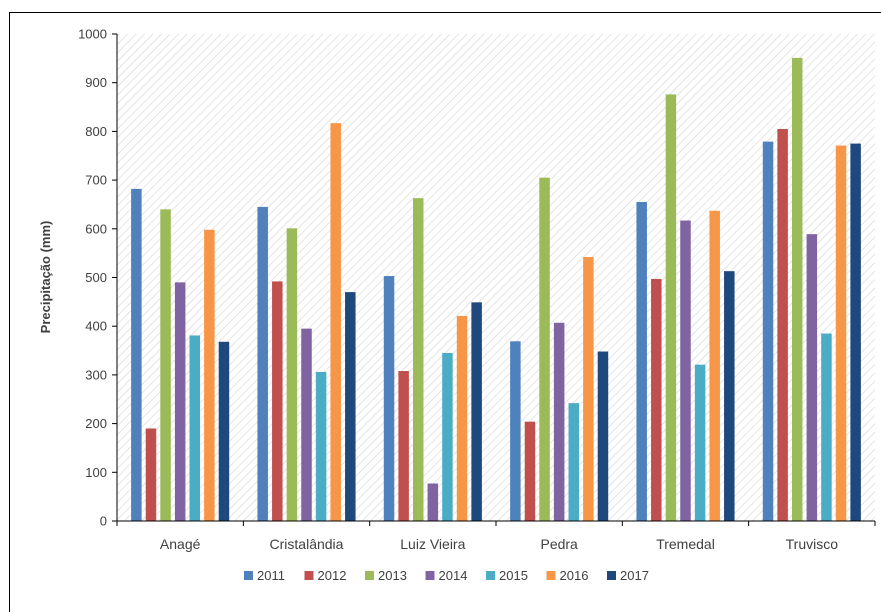 This screenshot has height=612, width=881. Describe the element at coordinates (432, 544) in the screenshot. I see `category-label: Luiz Vieira` at that location.